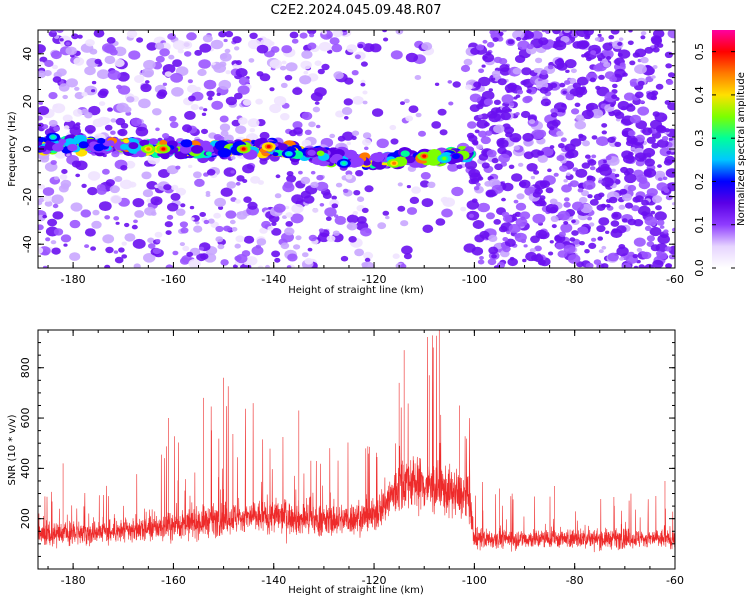 The height and width of the screenshot is (600, 750). I want to click on snr-y-tick-label: 800, so click(25, 367).